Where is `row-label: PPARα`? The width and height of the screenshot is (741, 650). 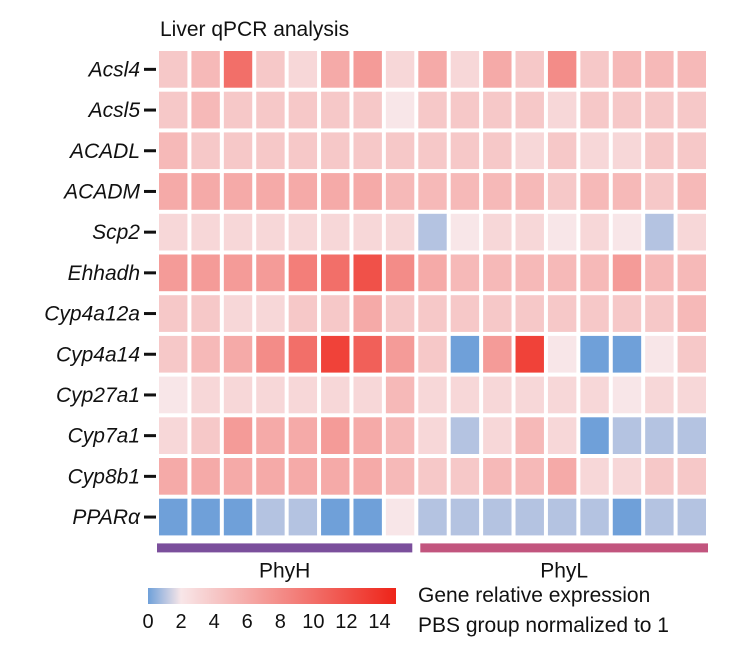
row-label: PPARα is located at coordinates (106, 517).